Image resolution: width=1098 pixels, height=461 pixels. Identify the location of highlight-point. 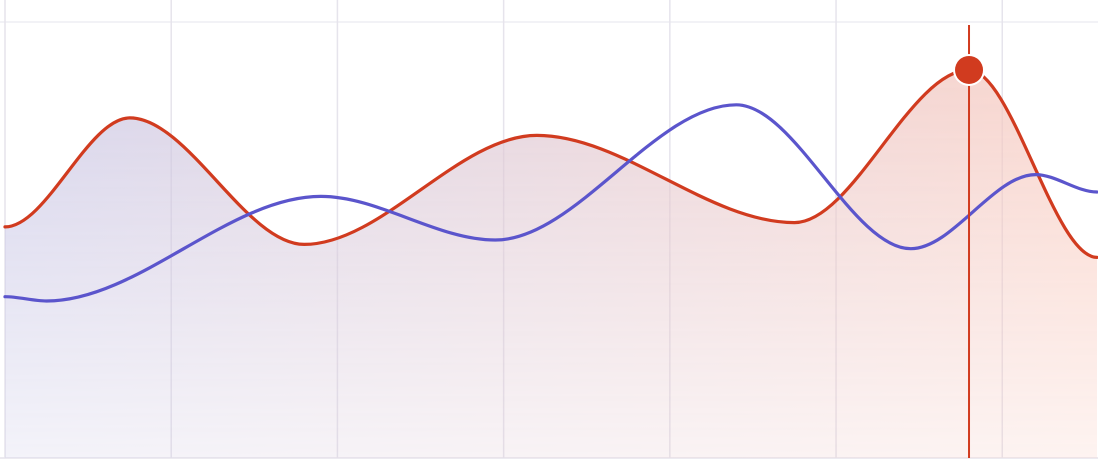
(969, 69).